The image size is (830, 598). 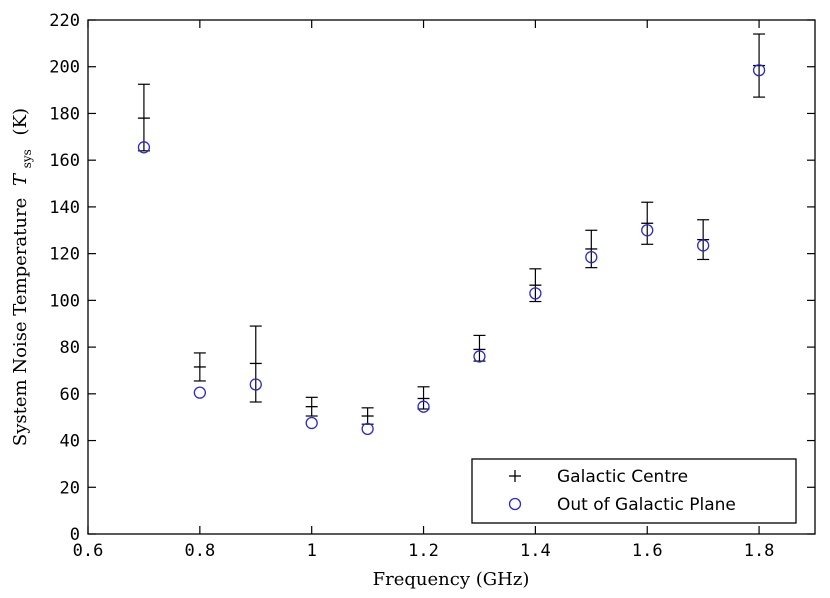 What do you see at coordinates (88, 551) in the screenshot?
I see `x-tick-label: 0.6` at bounding box center [88, 551].